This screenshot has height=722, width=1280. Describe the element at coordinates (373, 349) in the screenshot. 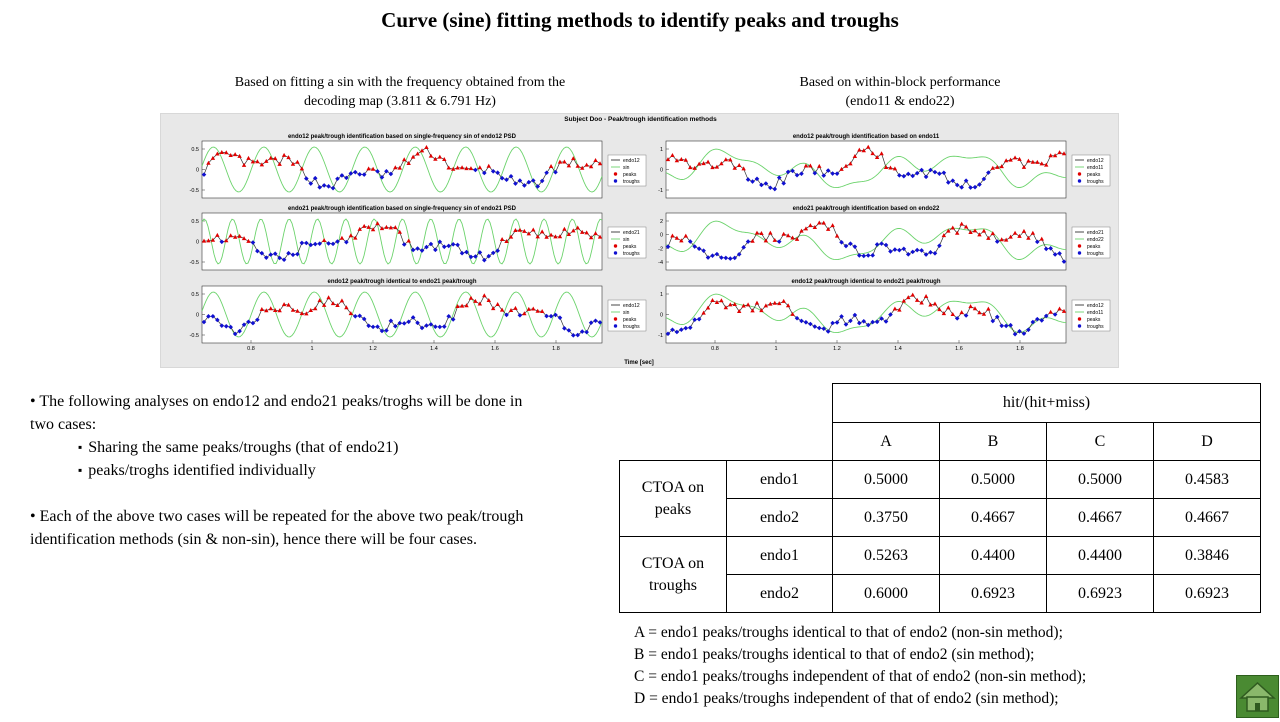

I see `x-tick-label: 1.2` at that location.